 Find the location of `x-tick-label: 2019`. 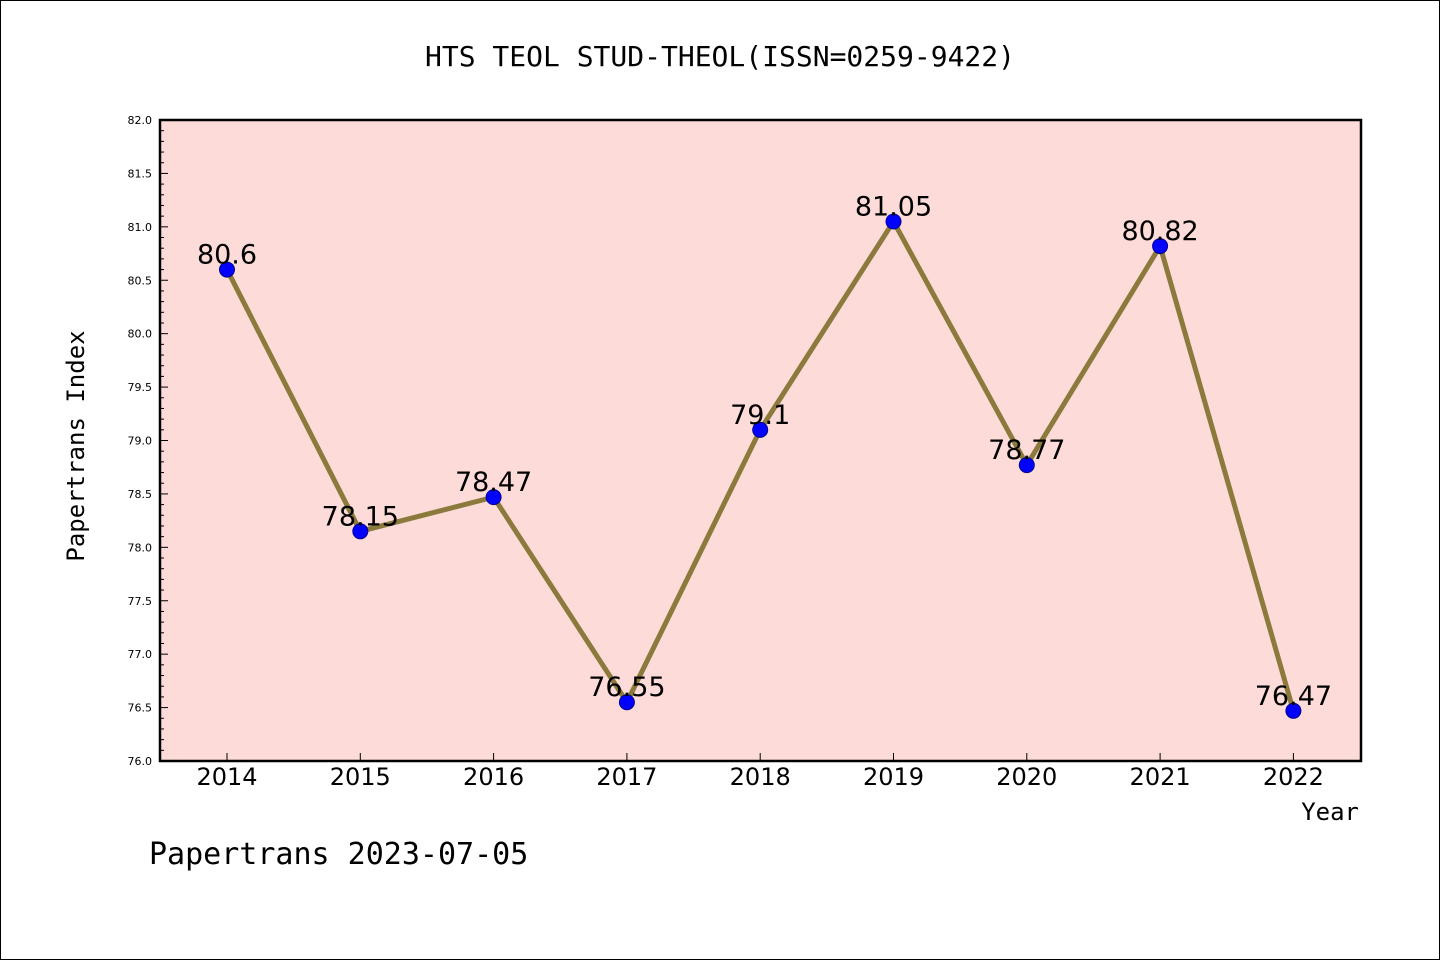

x-tick-label: 2019 is located at coordinates (893, 777).